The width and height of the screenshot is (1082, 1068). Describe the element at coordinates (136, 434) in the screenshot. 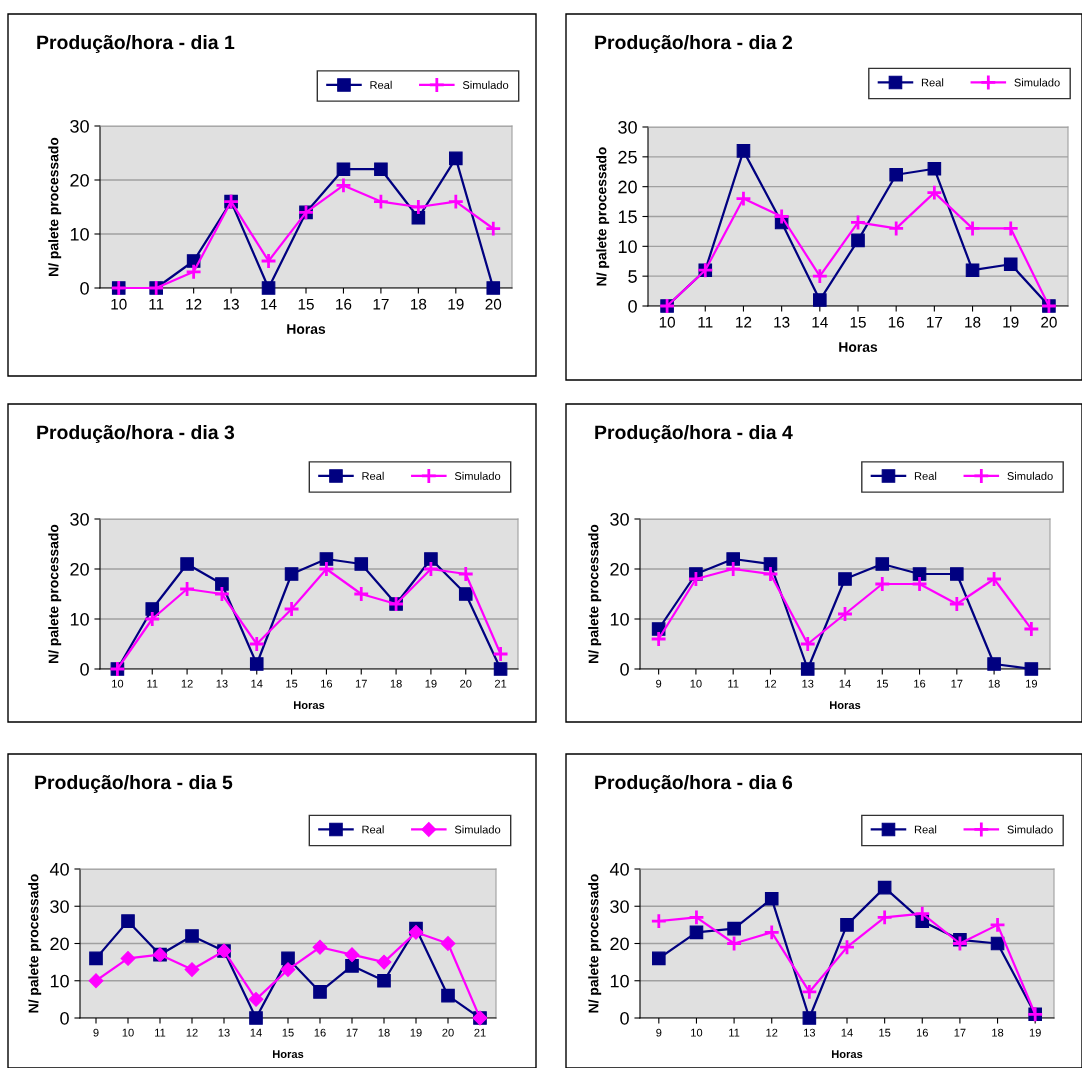

I see `chart-title: Produção/hora - dia 3` at that location.